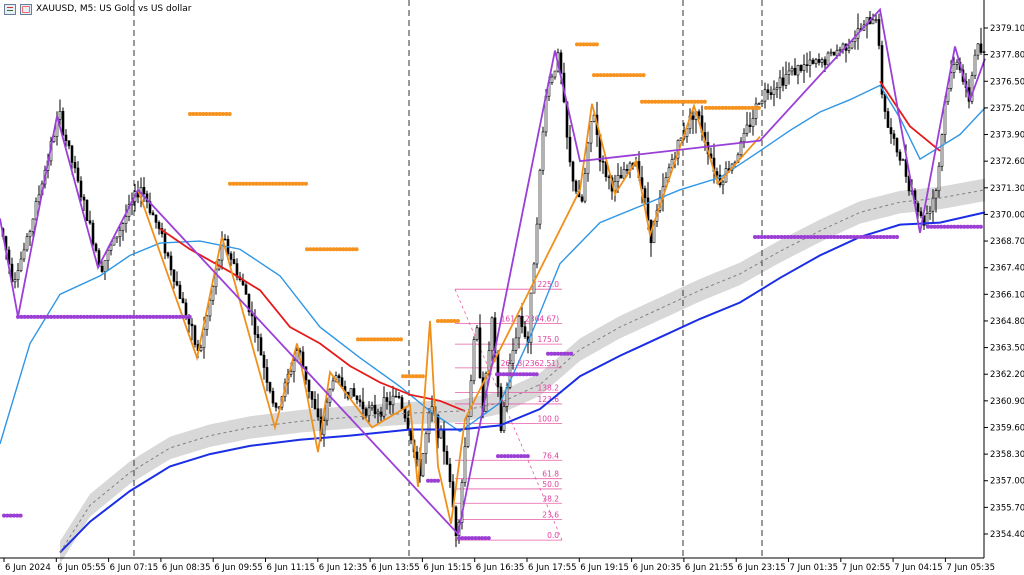  I want to click on chart-window-icon, so click(10, 9).